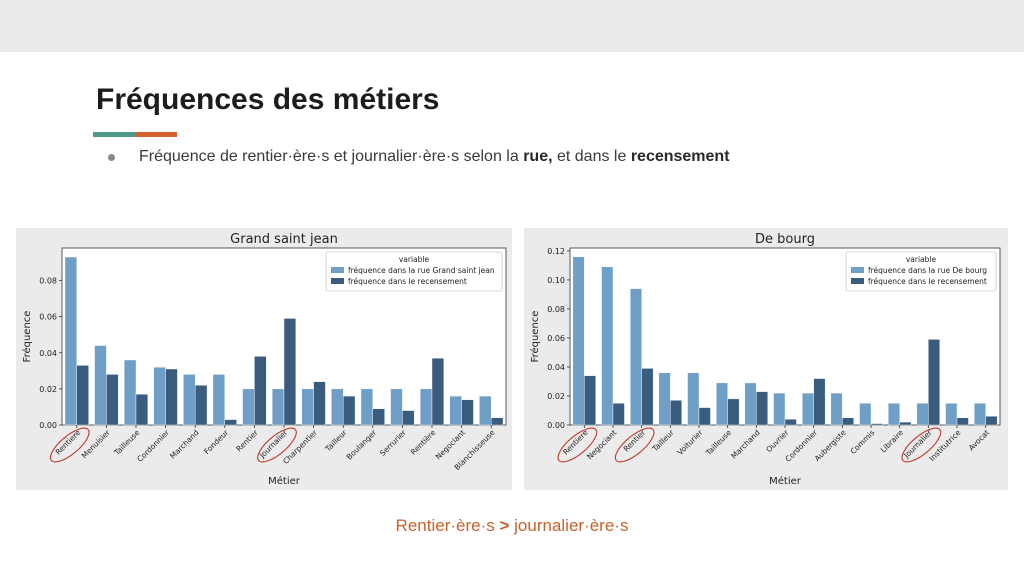 Image resolution: width=1024 pixels, height=575 pixels. What do you see at coordinates (423, 442) in the screenshot?
I see `x-tick-label: Rentière` at bounding box center [423, 442].